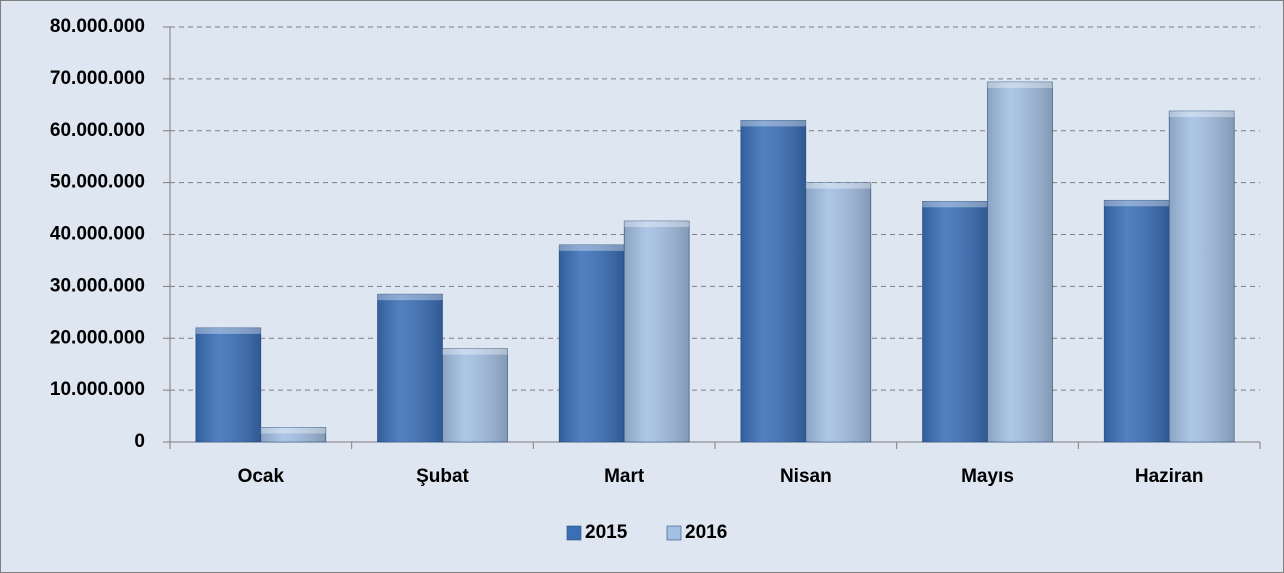  Describe the element at coordinates (706, 532) in the screenshot. I see `legend-label: 2016` at that location.